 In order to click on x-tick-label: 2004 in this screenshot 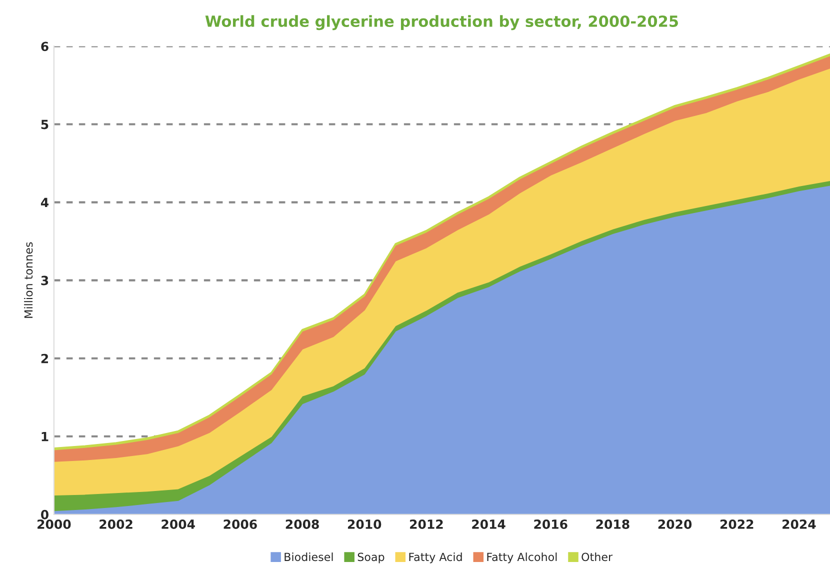, I will do `click(178, 524)`.